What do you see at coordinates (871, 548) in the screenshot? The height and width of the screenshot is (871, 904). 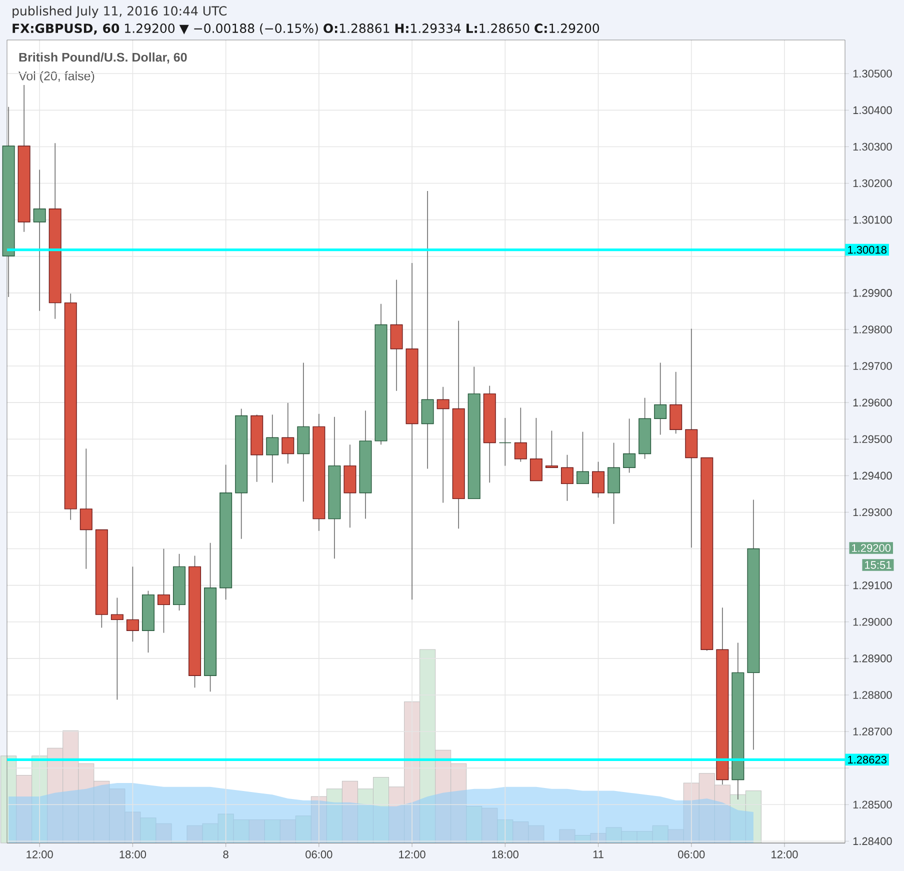 I see `text: 1.29200` at bounding box center [871, 548].